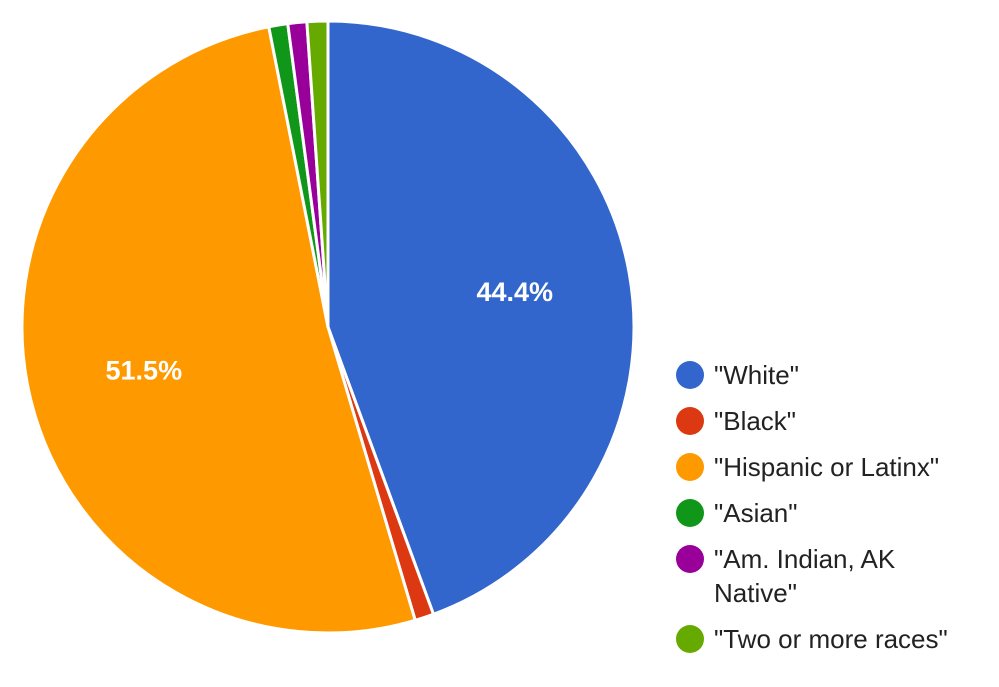 This screenshot has height=687, width=999. I want to click on legend-label: "Black", so click(755, 421).